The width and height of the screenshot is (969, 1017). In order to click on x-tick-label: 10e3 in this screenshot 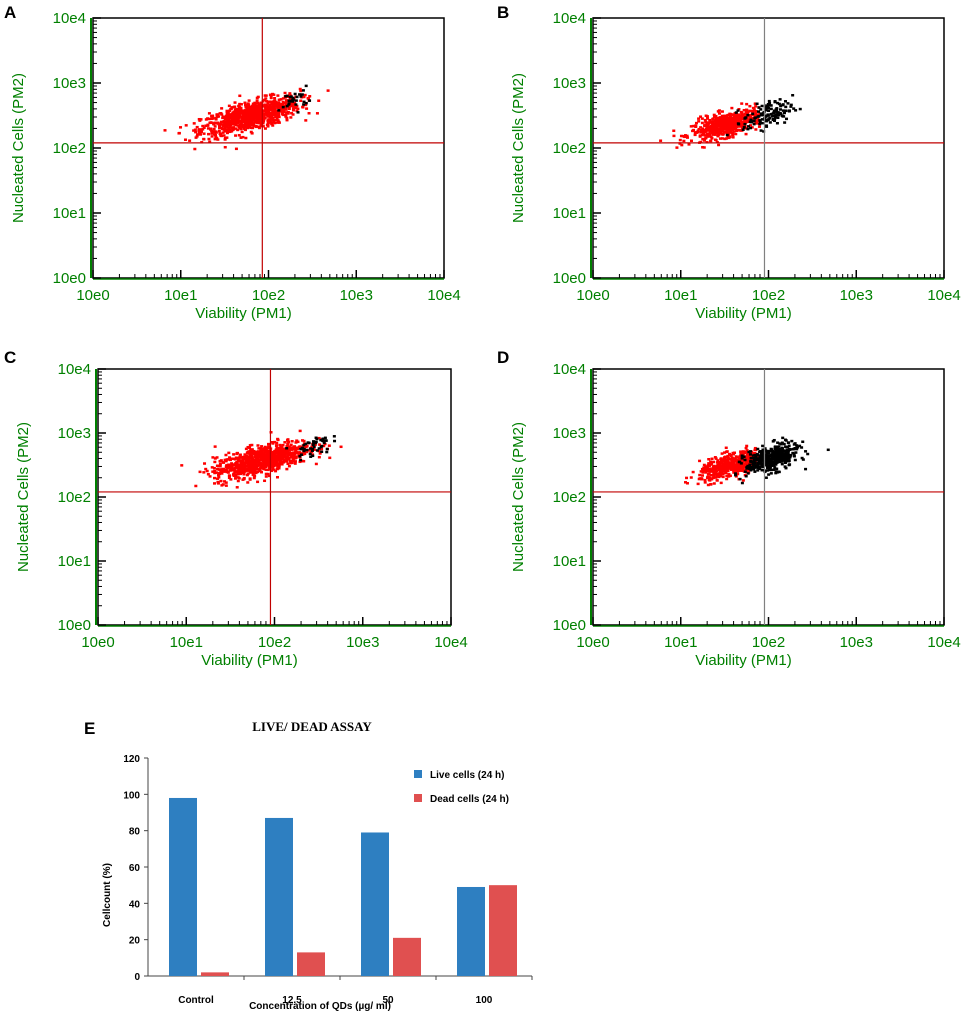, I will do `click(362, 642)`.